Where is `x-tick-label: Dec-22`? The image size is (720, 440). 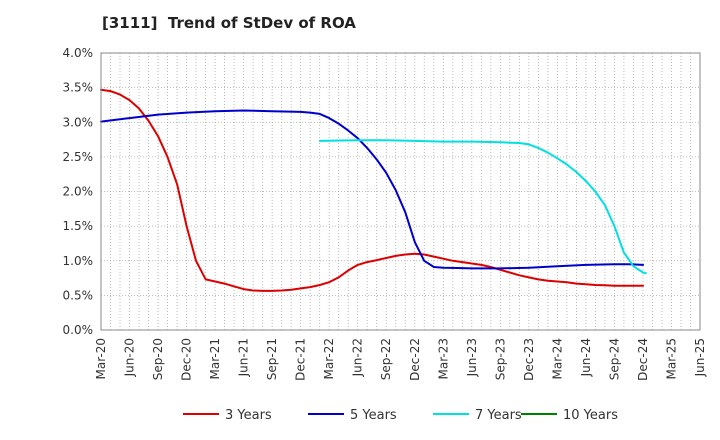
x-tick-label: Dec-22 is located at coordinates (415, 359).